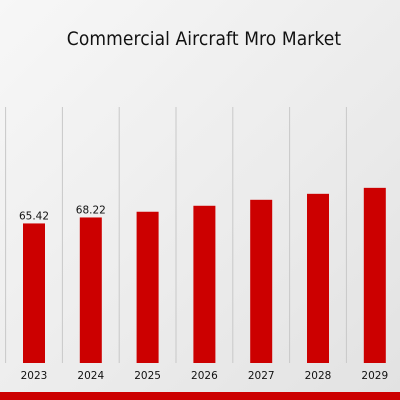  Describe the element at coordinates (34, 376) in the screenshot. I see `x-tick-2023: 2023` at that location.